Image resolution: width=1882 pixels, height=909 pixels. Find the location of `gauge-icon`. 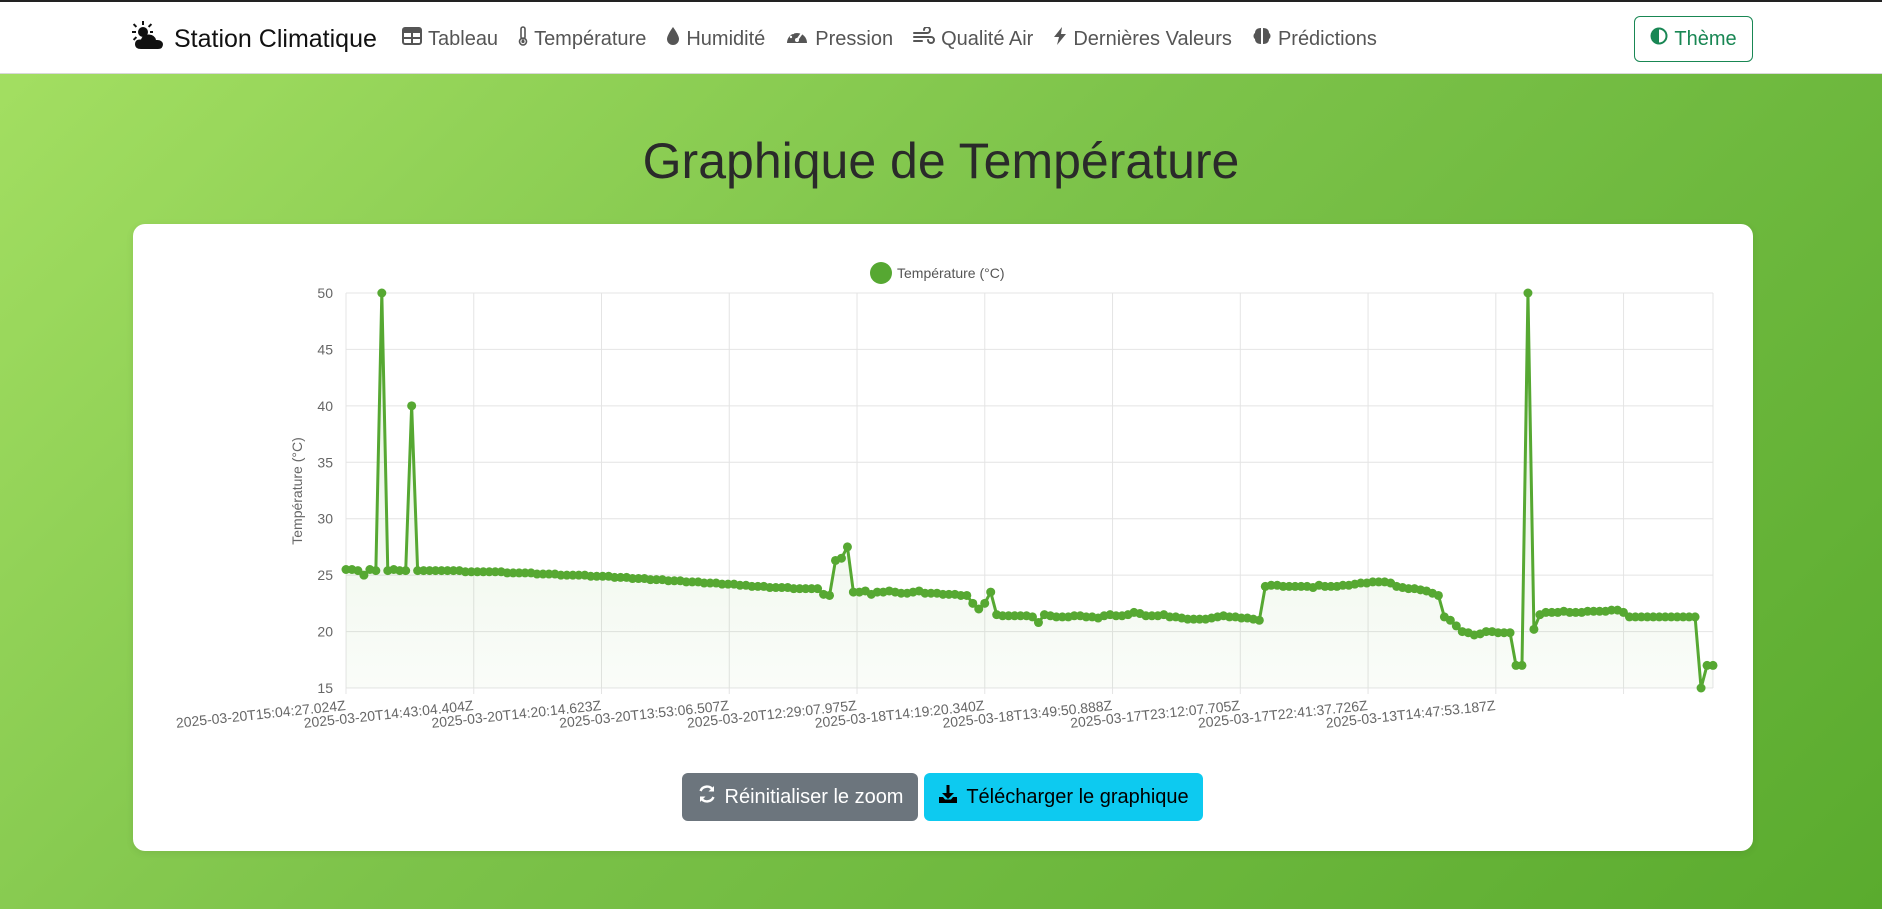

gauge-icon is located at coordinates (797, 39).